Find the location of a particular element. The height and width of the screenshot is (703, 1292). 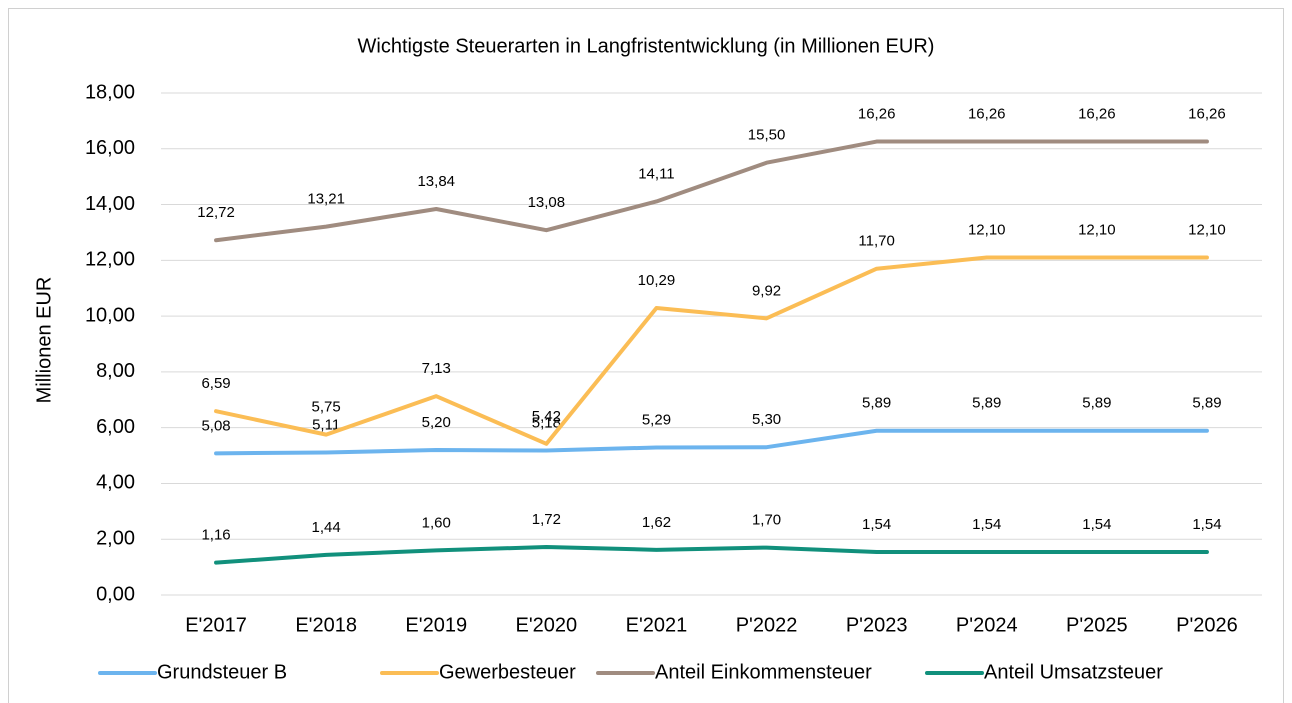

y-tick-label: 10,00 is located at coordinates (110, 315).